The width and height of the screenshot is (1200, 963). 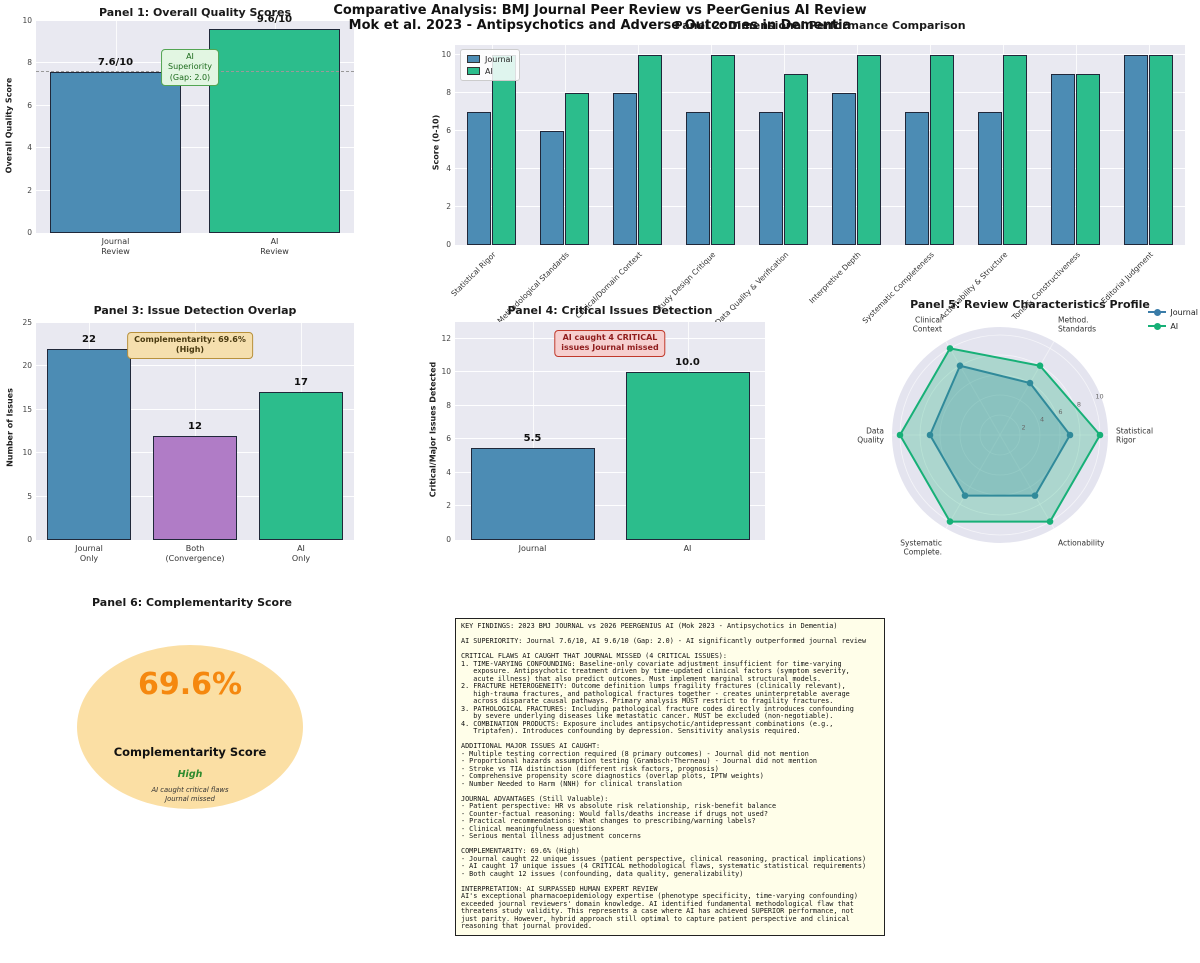 What do you see at coordinates (195, 487) in the screenshot?
I see `bar-both` at bounding box center [195, 487].